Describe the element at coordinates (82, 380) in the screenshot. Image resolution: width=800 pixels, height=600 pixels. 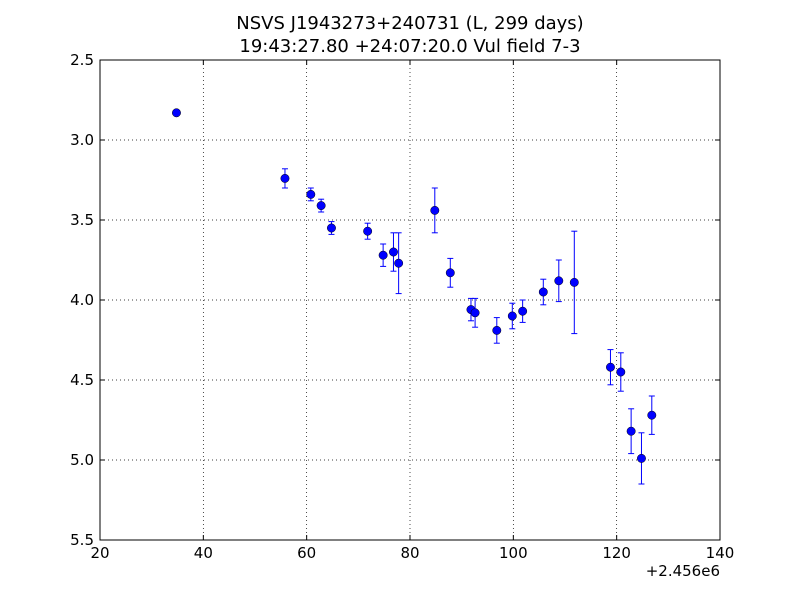
I see `y-tick-label: 4.5` at that location.